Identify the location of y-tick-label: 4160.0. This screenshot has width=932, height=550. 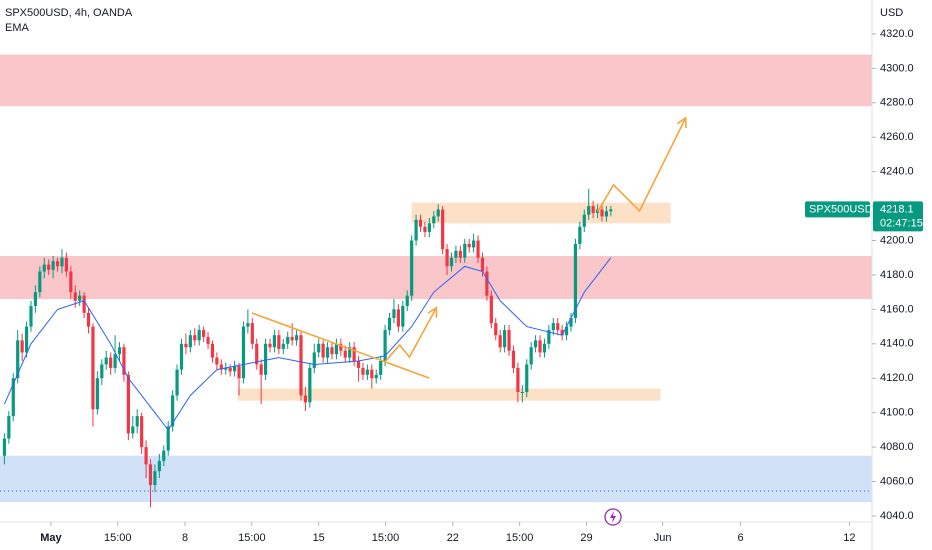
(897, 309).